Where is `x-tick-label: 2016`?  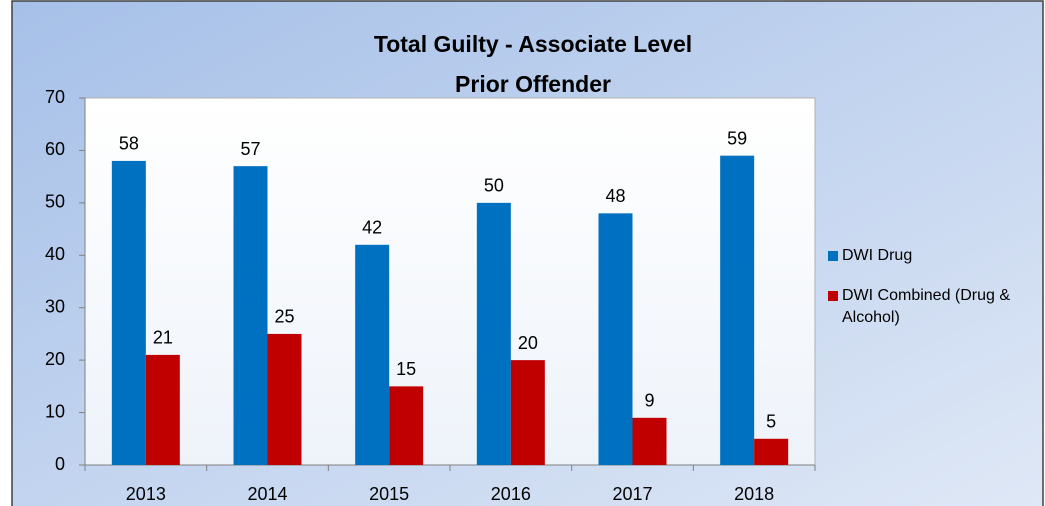
x-tick-label: 2016 is located at coordinates (511, 494).